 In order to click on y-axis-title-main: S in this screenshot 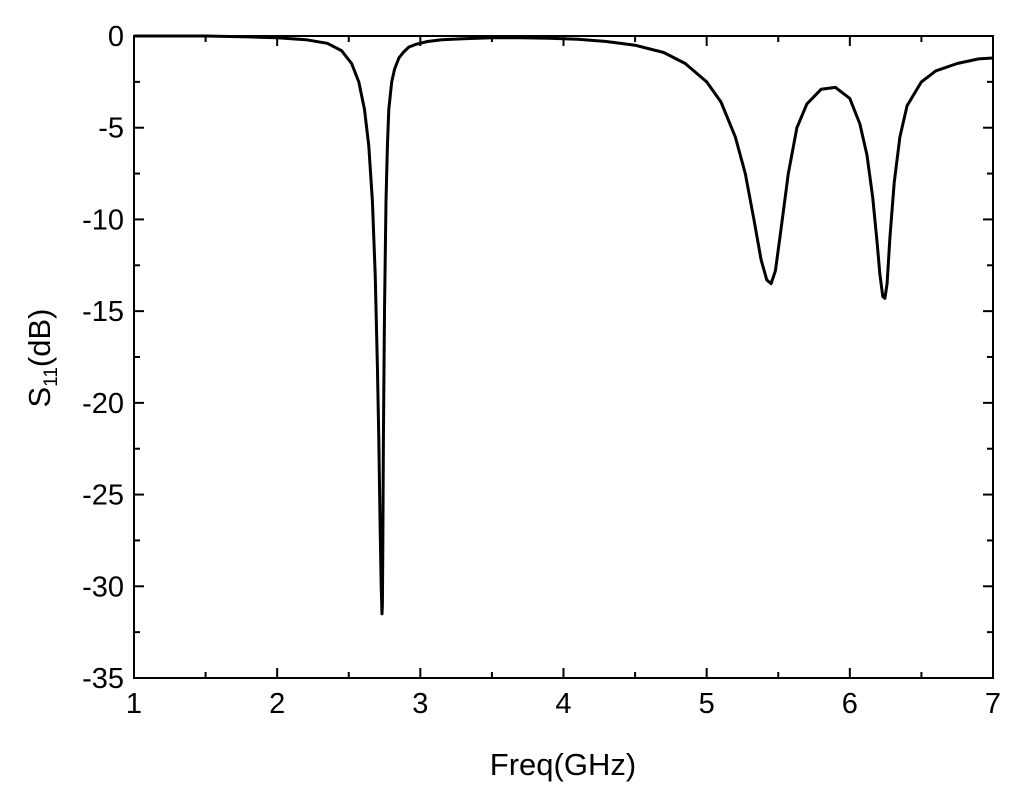, I will do `click(39, 397)`.